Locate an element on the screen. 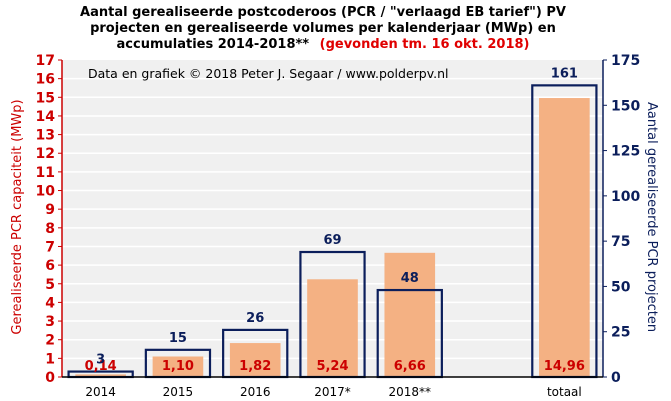  y-tick-right-label: 100 is located at coordinates (625, 197).